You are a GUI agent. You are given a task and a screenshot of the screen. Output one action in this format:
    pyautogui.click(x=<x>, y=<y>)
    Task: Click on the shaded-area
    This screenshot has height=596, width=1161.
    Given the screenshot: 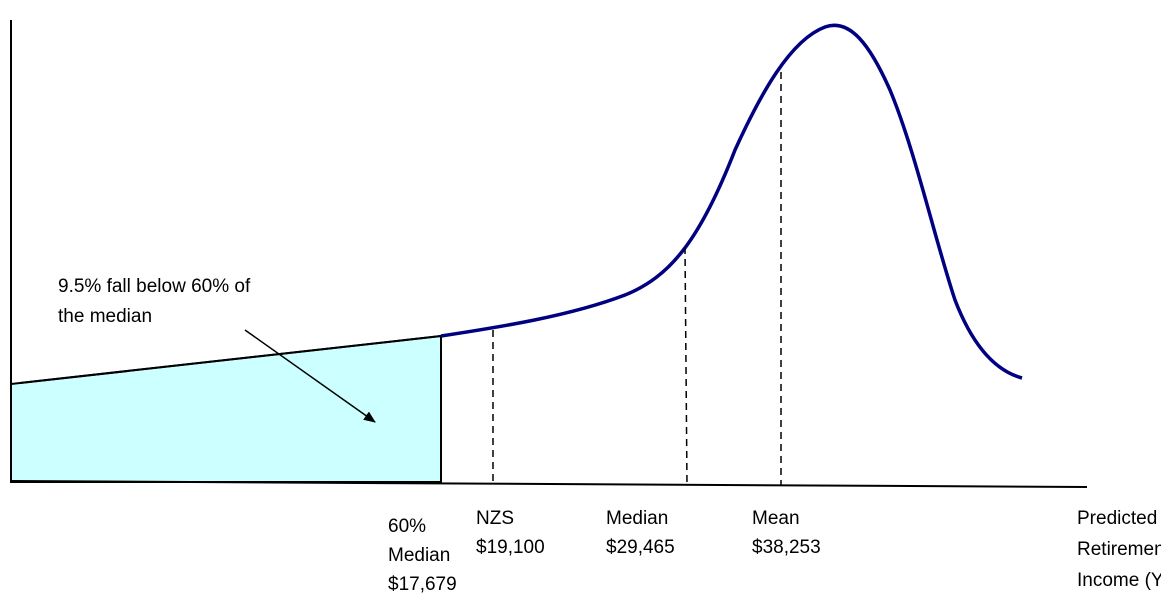 What is the action you would take?
    pyautogui.click(x=226, y=408)
    